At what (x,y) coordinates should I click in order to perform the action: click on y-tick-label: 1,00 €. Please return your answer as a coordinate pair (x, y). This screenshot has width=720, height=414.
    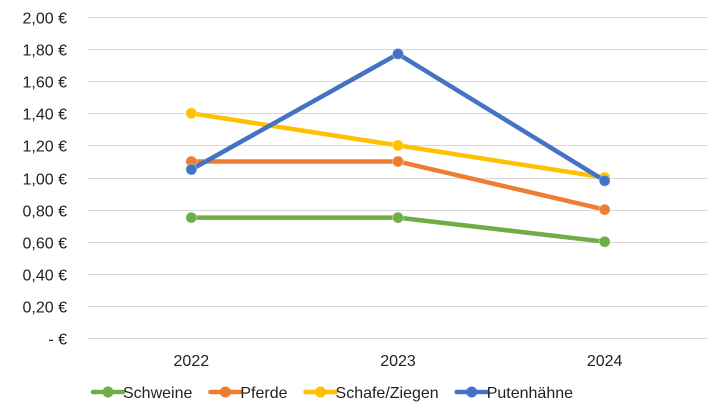
    Looking at the image, I should click on (45, 180).